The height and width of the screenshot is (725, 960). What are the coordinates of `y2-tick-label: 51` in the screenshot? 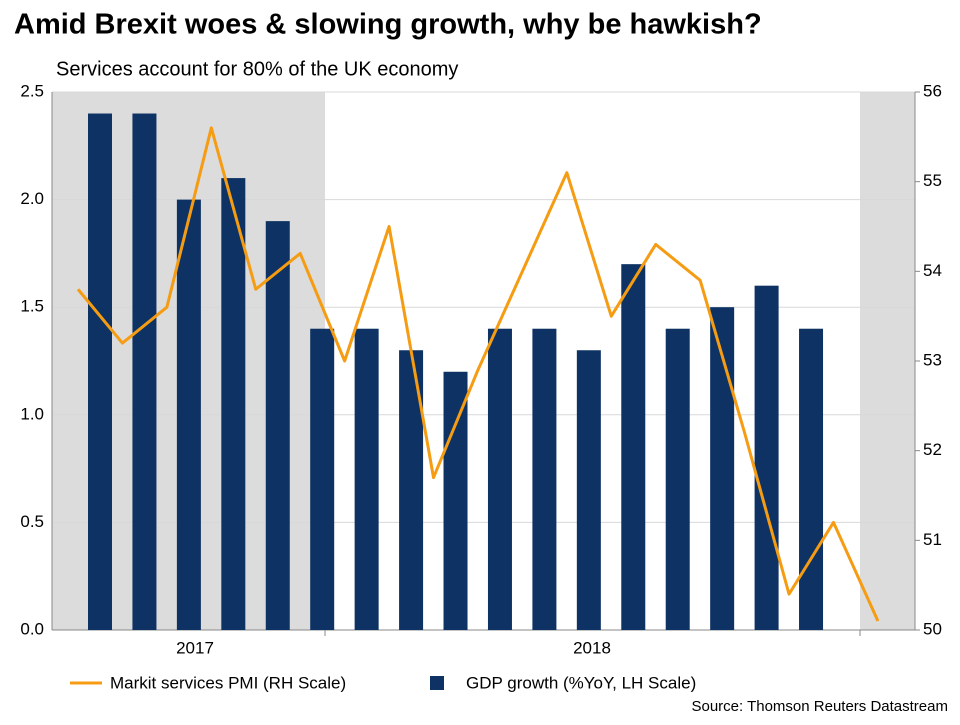 It's located at (932, 539).